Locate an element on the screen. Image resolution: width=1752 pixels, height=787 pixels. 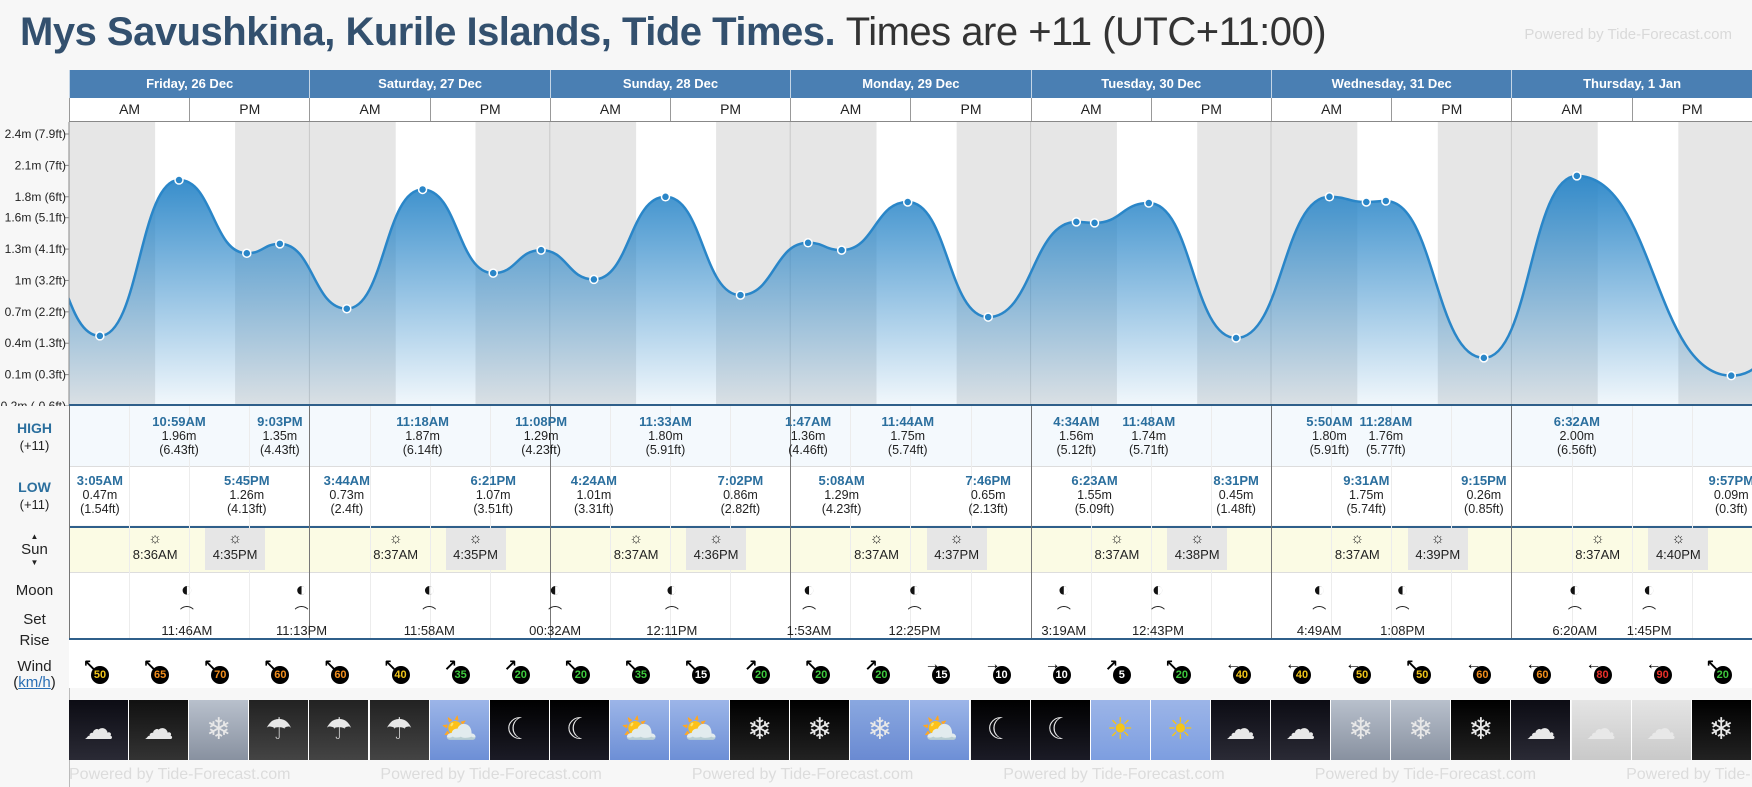
low-tide-cell: 5:08AM 1.29m (4.23ft) is located at coordinates (842, 495).